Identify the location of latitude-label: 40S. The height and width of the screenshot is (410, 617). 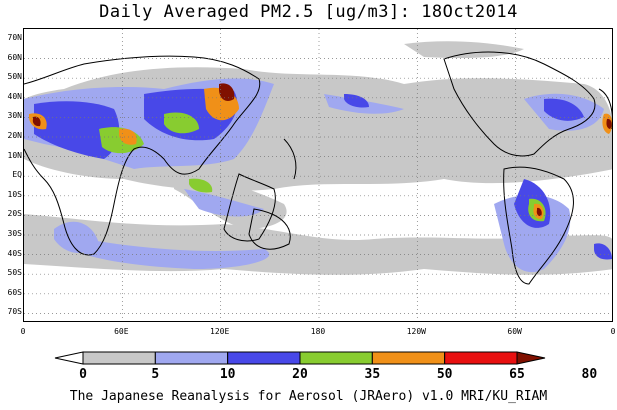
(14, 253).